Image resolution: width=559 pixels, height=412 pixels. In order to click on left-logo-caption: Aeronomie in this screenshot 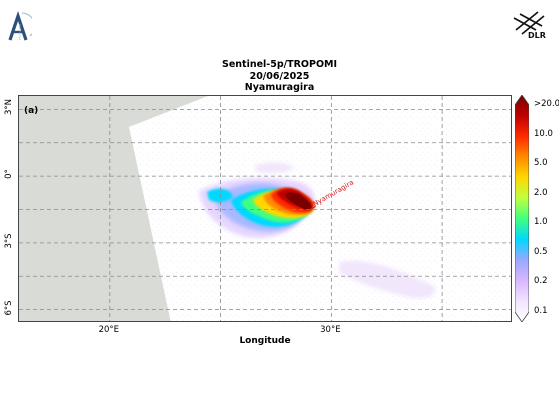, I will do `click(20, 32)`.